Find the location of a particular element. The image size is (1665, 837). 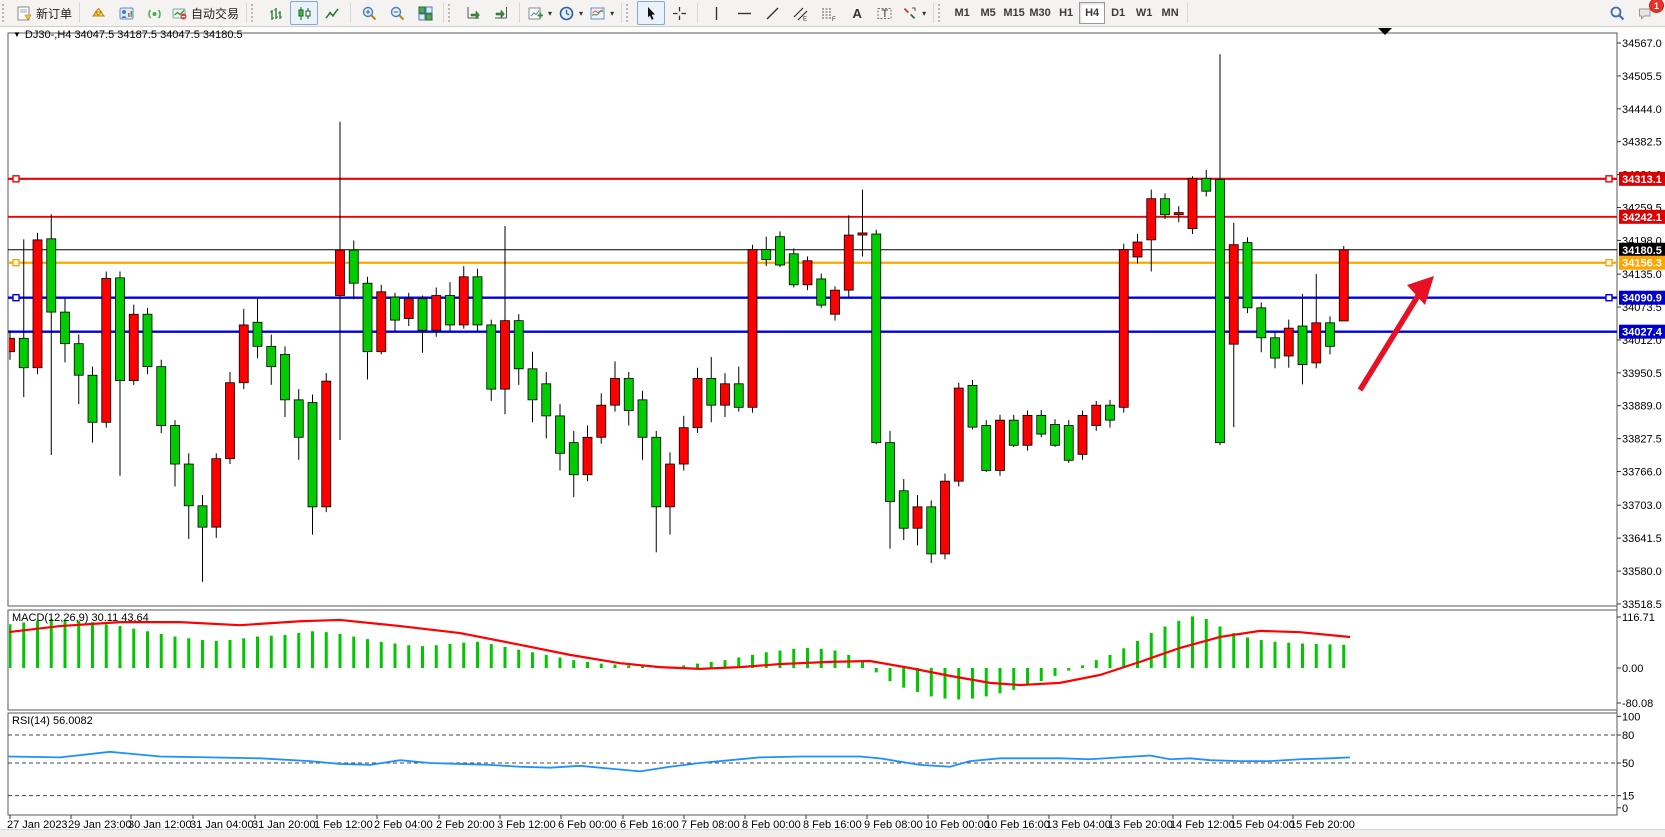

auto-scroll-icon is located at coordinates (473, 13).